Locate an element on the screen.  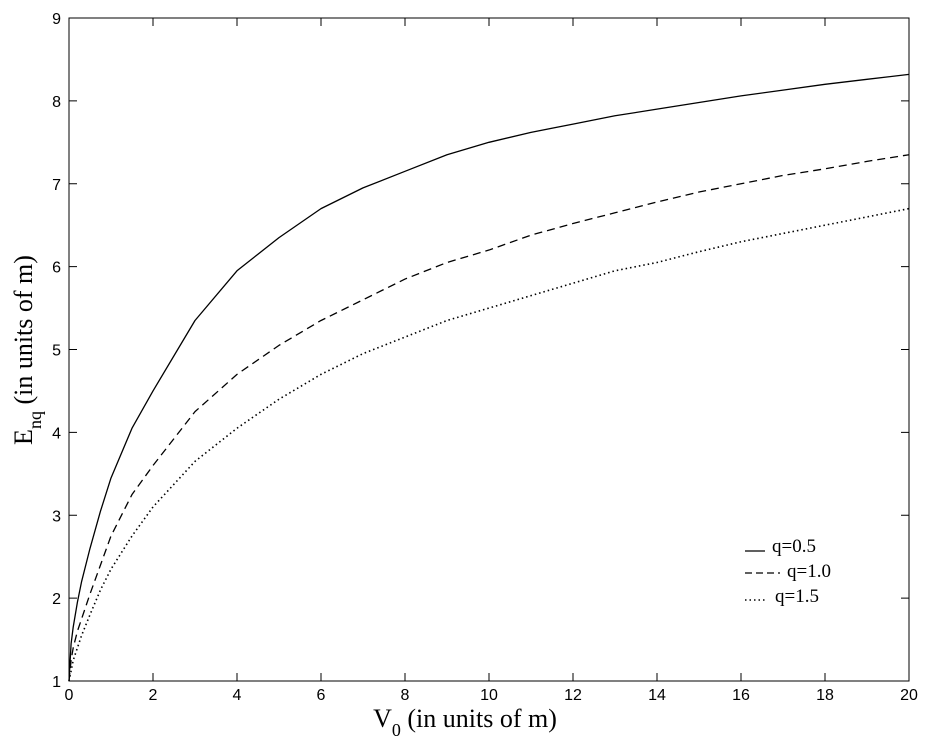
x-tick-label: 4 is located at coordinates (237, 695).